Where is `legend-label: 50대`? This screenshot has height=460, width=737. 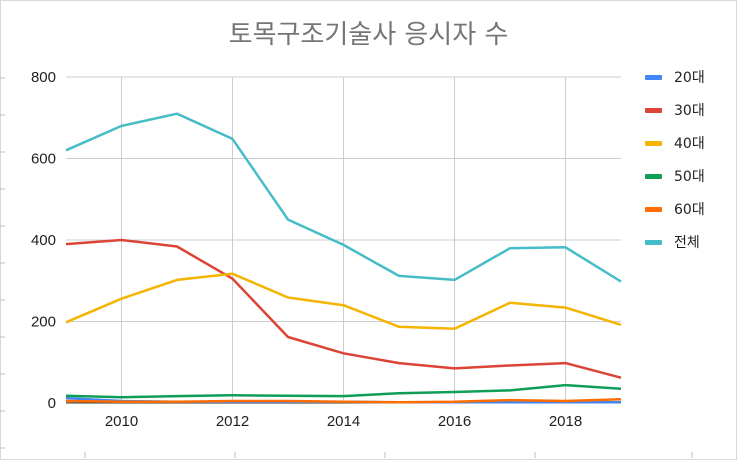
legend-label: 50대 is located at coordinates (689, 177).